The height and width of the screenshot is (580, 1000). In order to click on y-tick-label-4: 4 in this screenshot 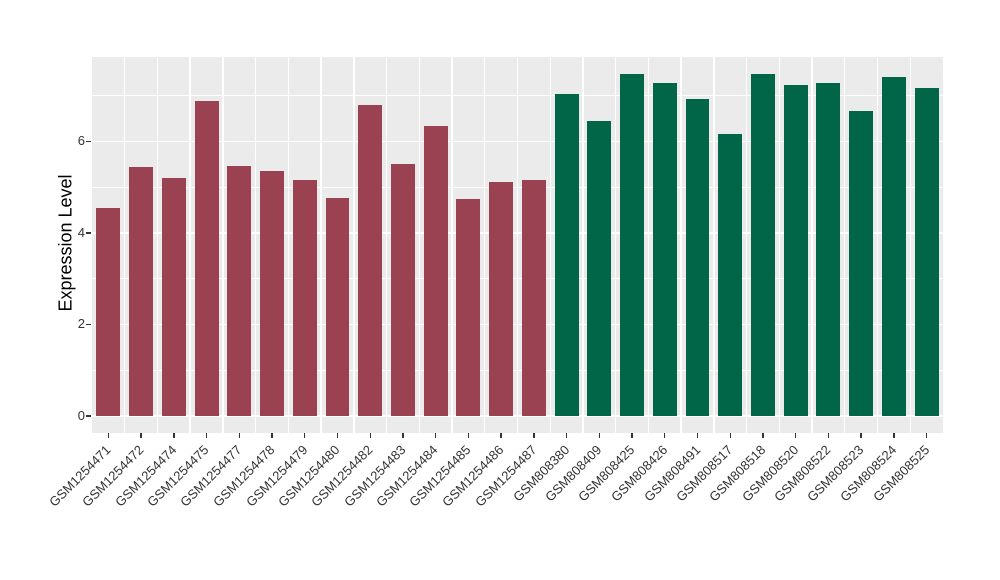, I will do `click(81, 232)`.